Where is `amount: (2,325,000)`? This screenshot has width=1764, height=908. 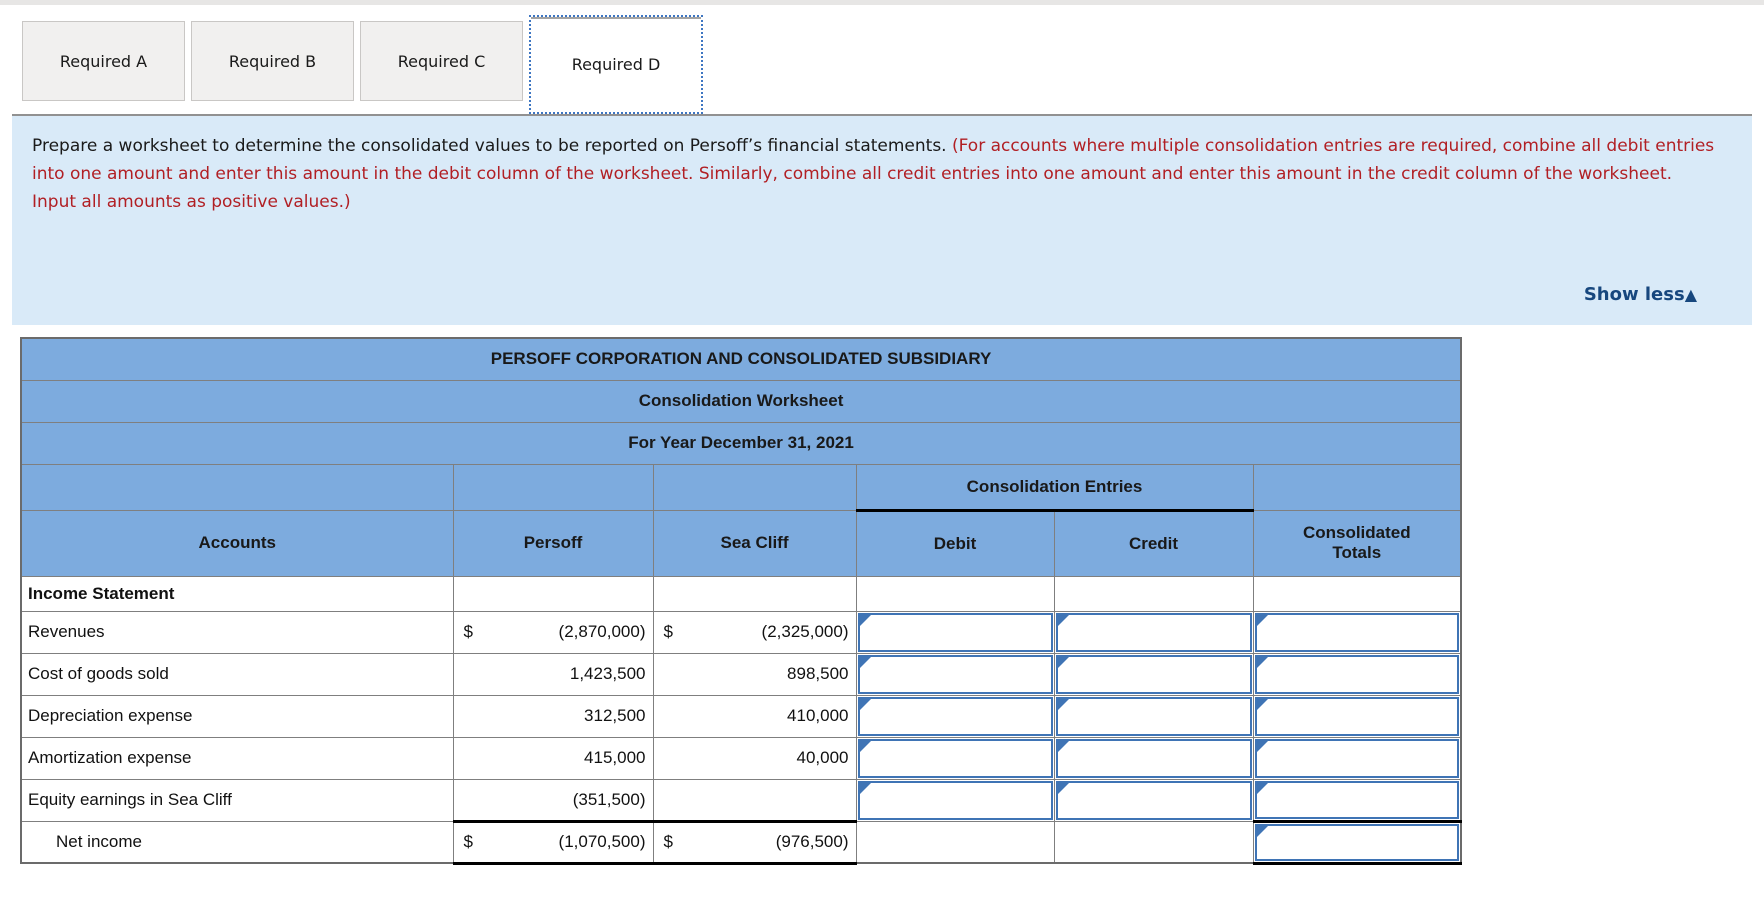
amount: (2,325,000) is located at coordinates (805, 631).